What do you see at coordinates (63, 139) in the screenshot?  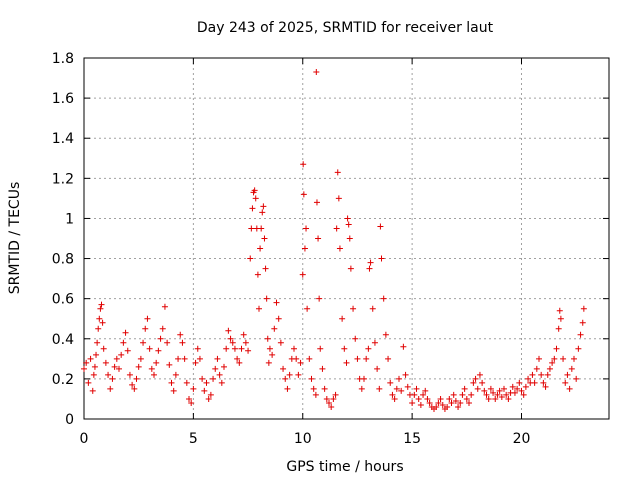 I see `y-tick-label: 1.4` at bounding box center [63, 139].